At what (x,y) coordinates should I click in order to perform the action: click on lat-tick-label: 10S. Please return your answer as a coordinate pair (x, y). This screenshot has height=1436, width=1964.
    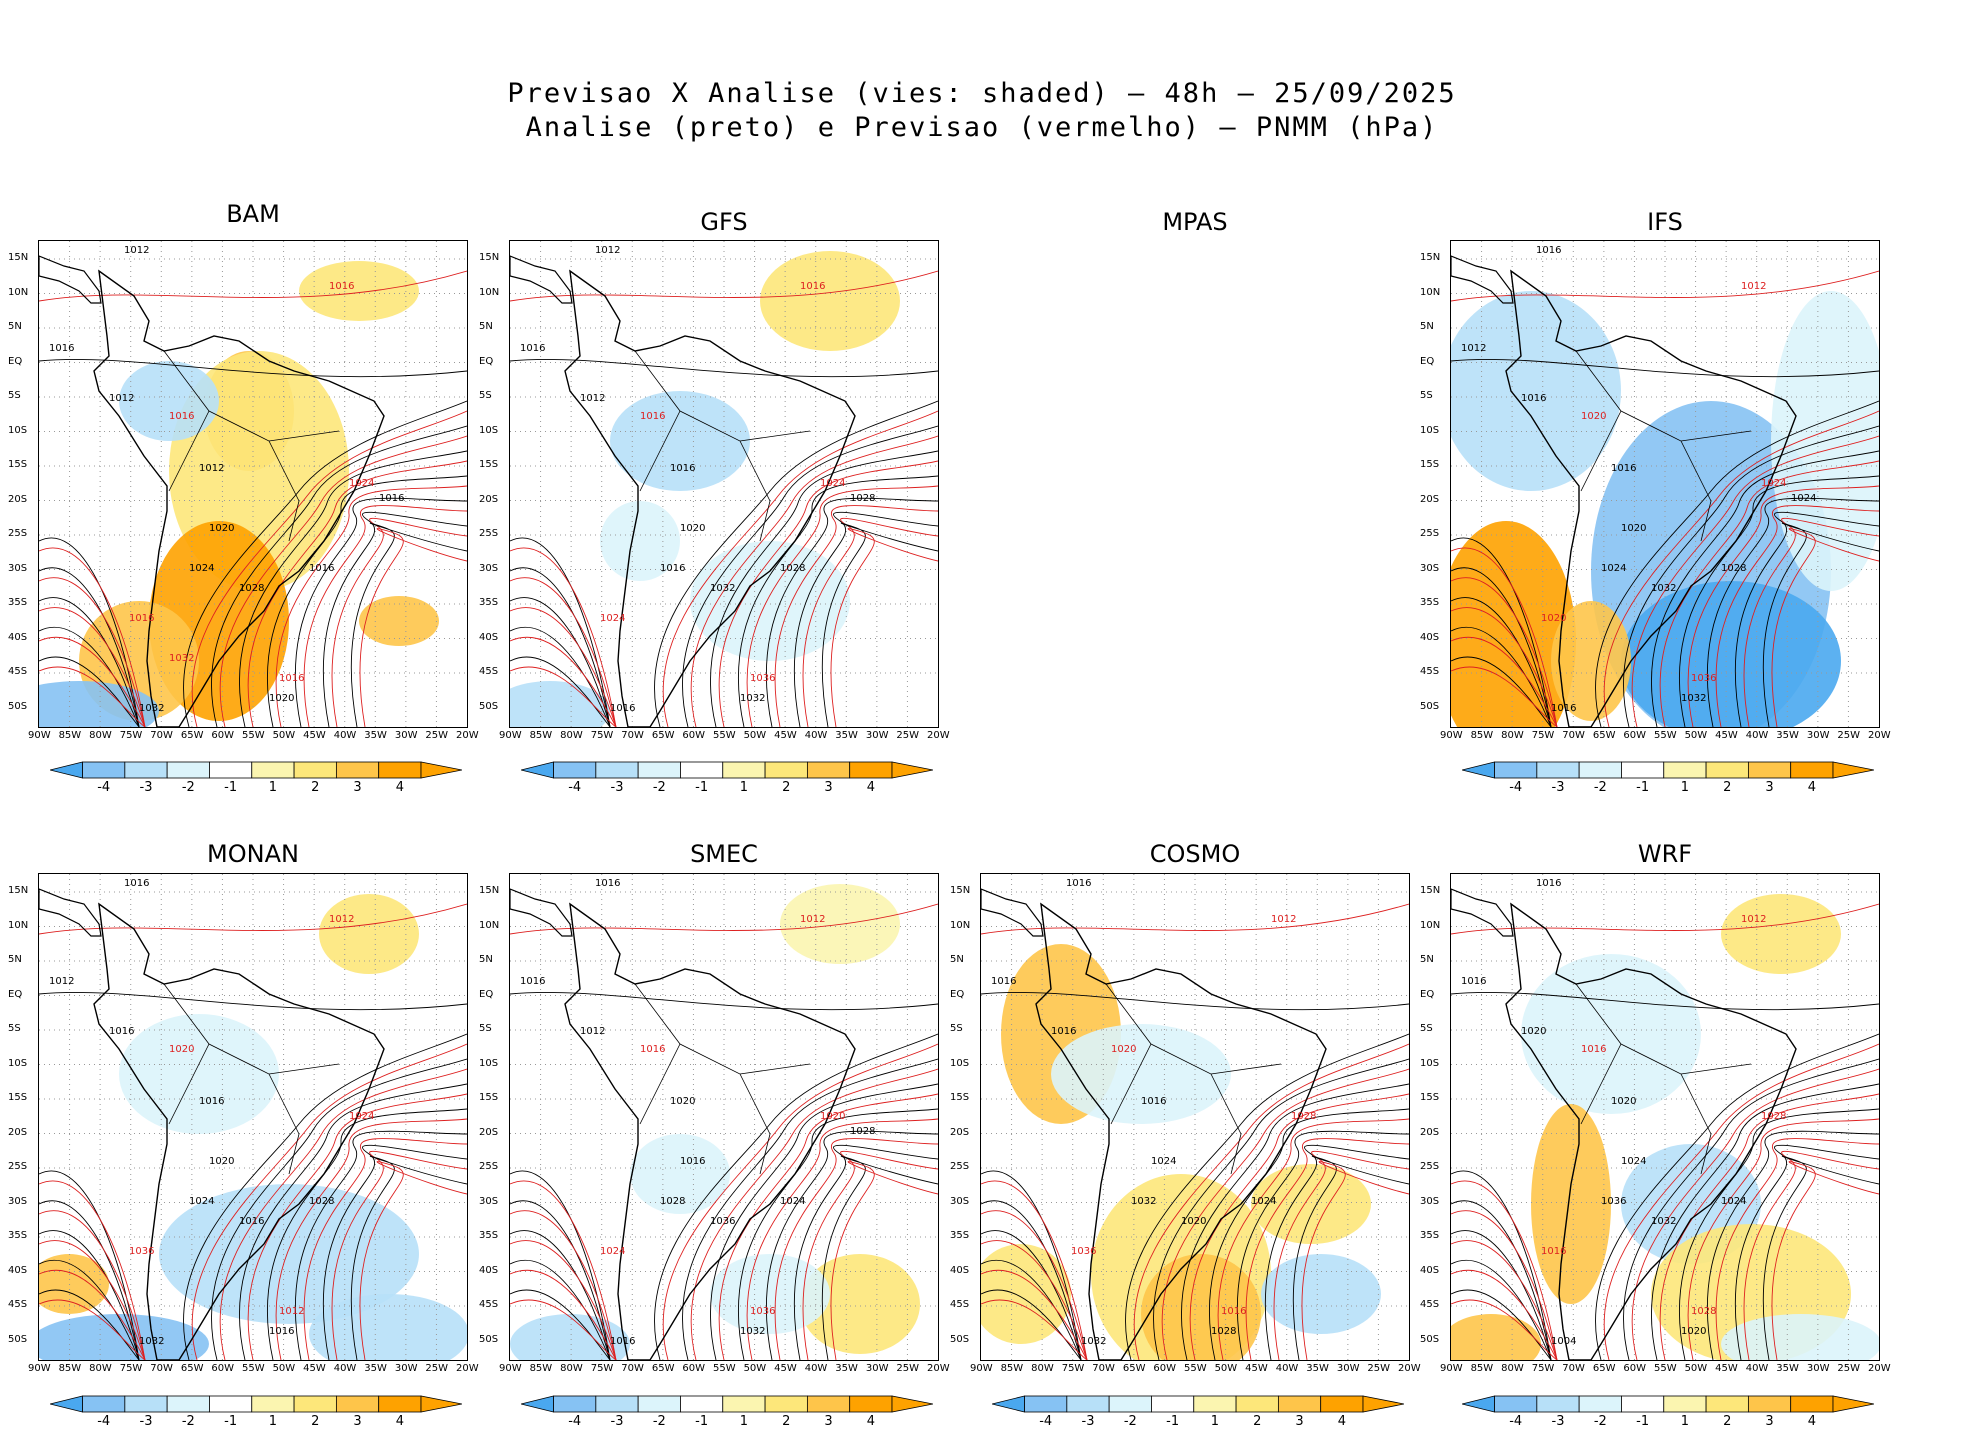
    Looking at the image, I should click on (18, 430).